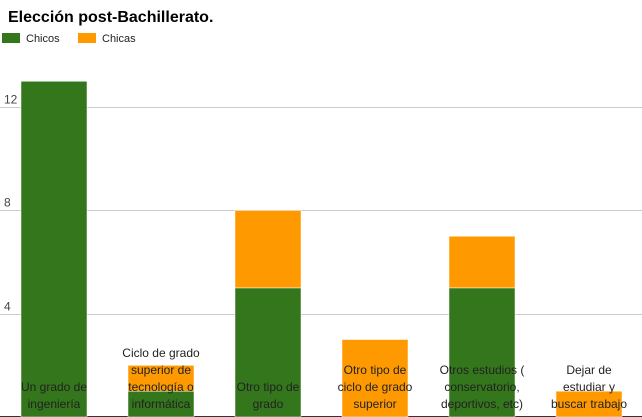 The height and width of the screenshot is (417, 642). I want to click on y-tick-label: 4, so click(7, 307).